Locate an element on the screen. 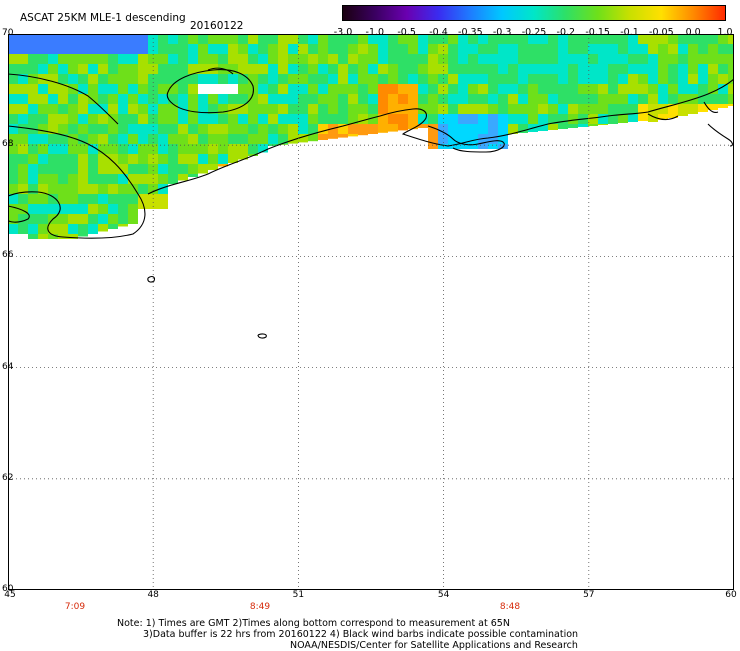  colorbar-label: 1.0 is located at coordinates (725, 32).